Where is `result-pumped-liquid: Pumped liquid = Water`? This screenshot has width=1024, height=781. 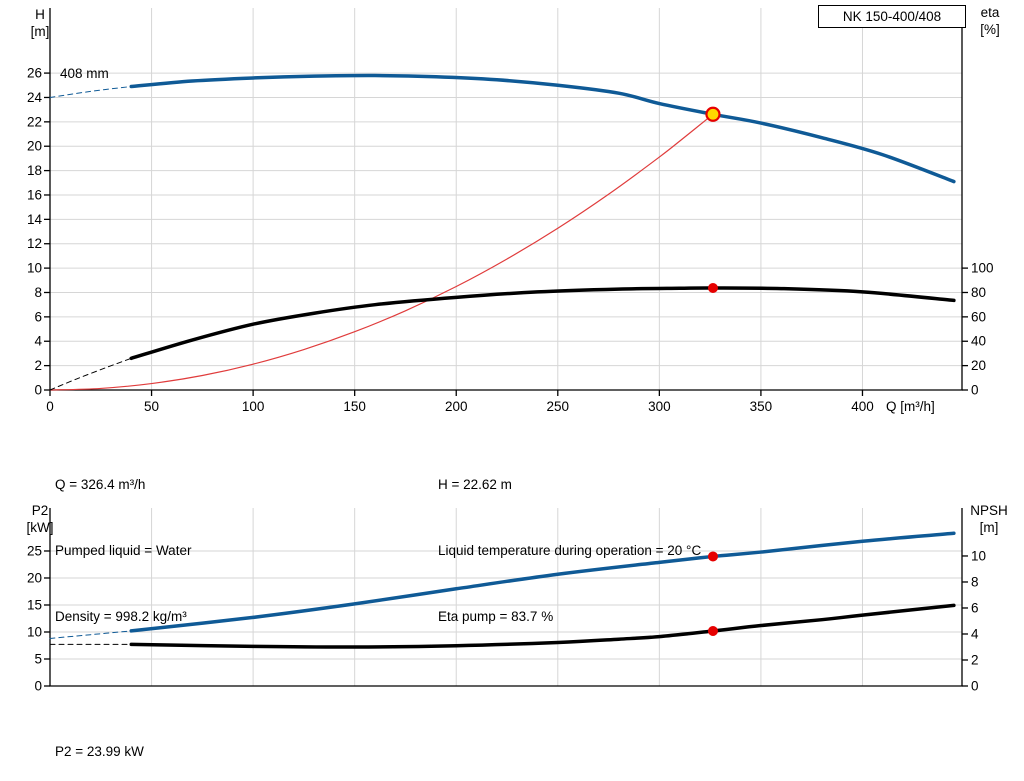 result-pumped-liquid: Pumped liquid = Water is located at coordinates (123, 550).